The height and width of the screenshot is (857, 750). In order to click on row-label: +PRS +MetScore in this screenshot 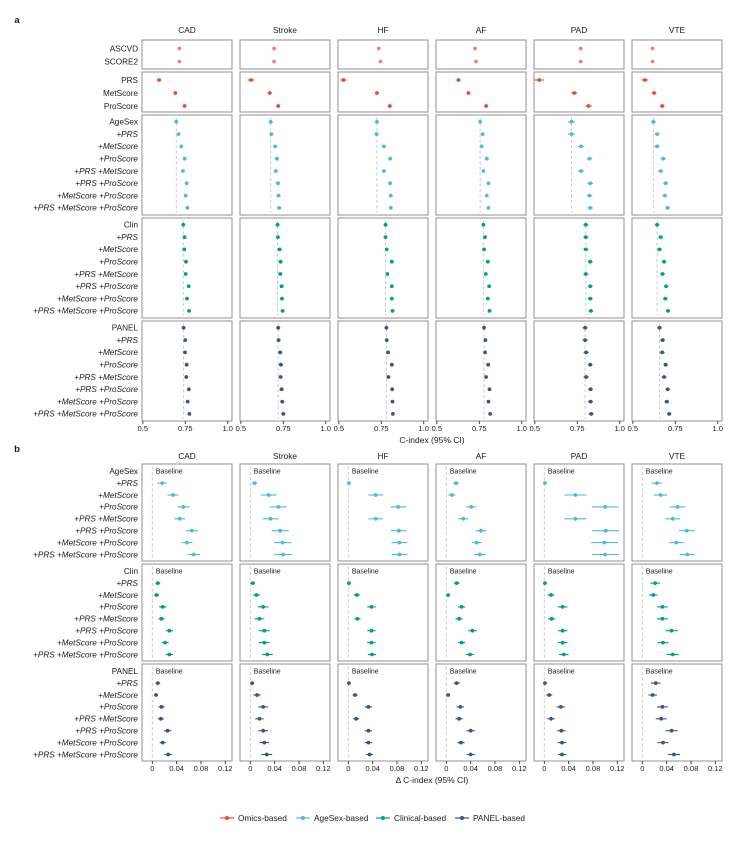, I will do `click(106, 719)`.